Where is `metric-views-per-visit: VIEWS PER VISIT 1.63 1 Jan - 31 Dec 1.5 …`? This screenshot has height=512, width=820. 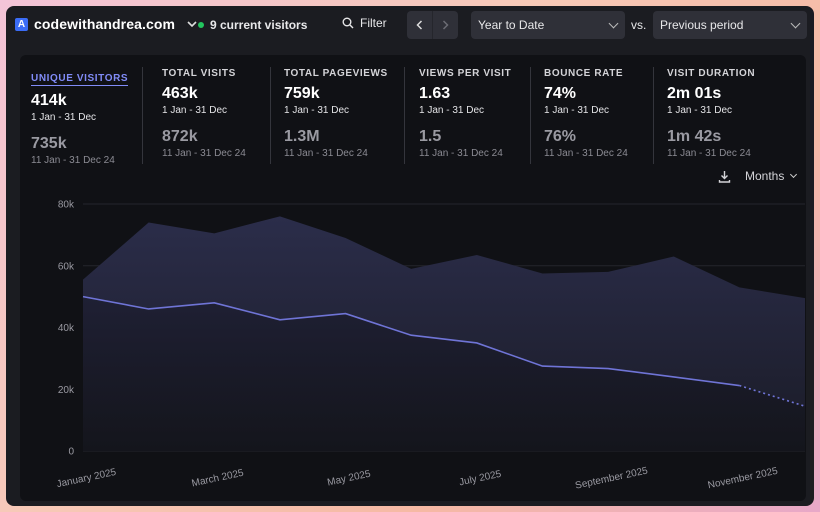
metric-views-per-visit: VIEWS PER VISIT 1.63 1 Jan - 31 Dec 1.5 … is located at coordinates (465, 113).